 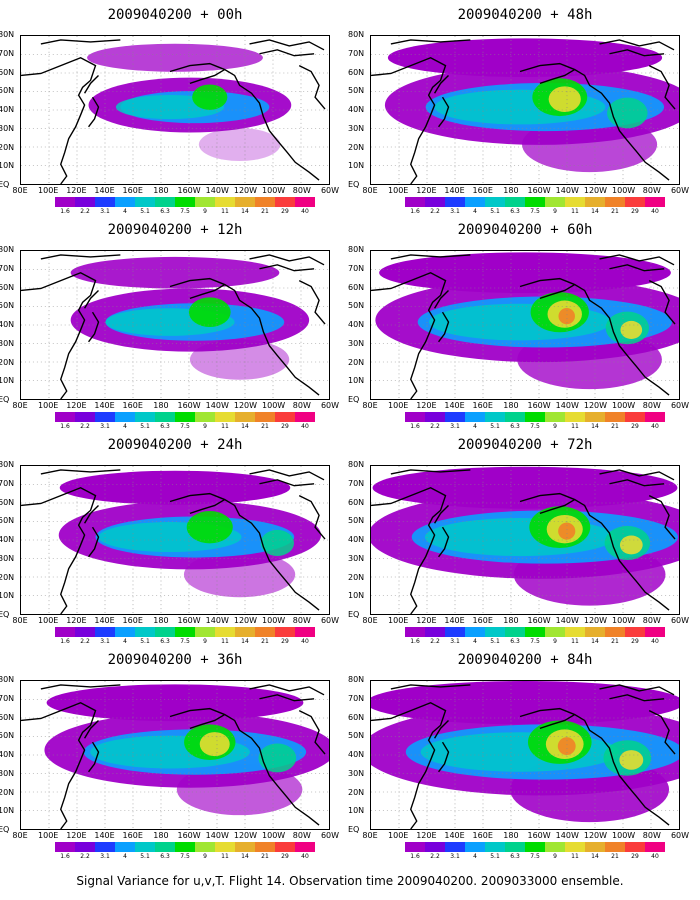 I want to click on colorbar-tick-label: 4, so click(x=475, y=426).